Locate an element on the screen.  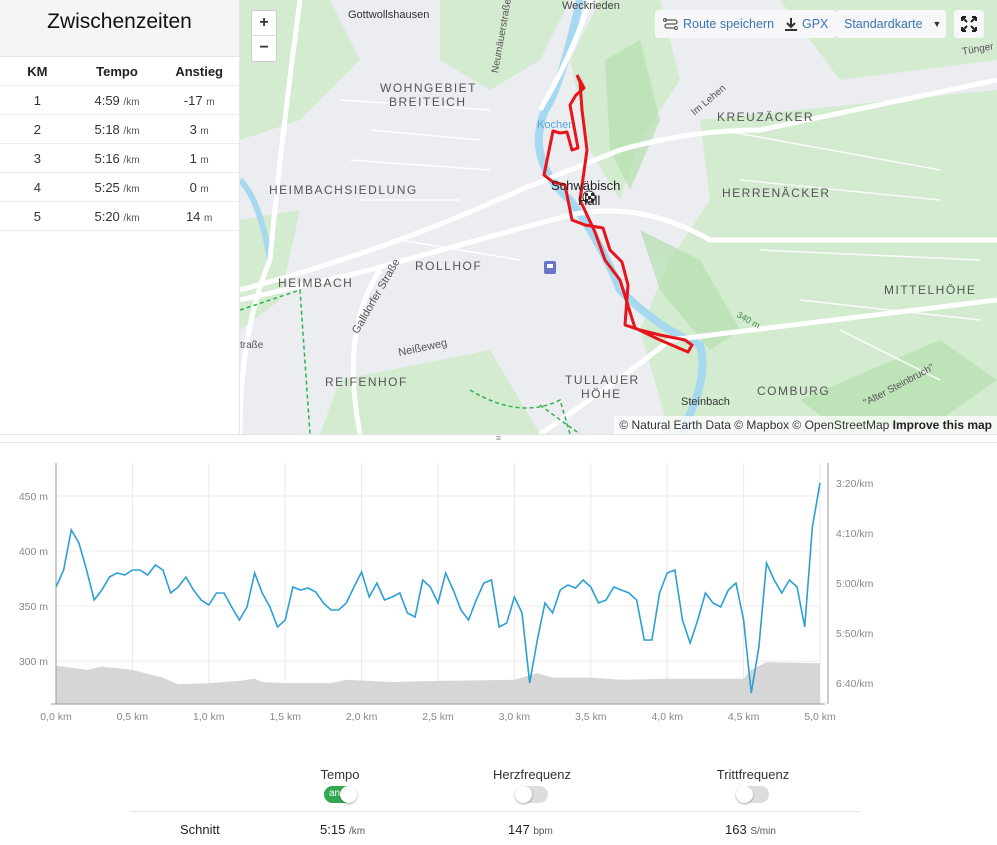
map-label: COMBURG is located at coordinates (794, 391).